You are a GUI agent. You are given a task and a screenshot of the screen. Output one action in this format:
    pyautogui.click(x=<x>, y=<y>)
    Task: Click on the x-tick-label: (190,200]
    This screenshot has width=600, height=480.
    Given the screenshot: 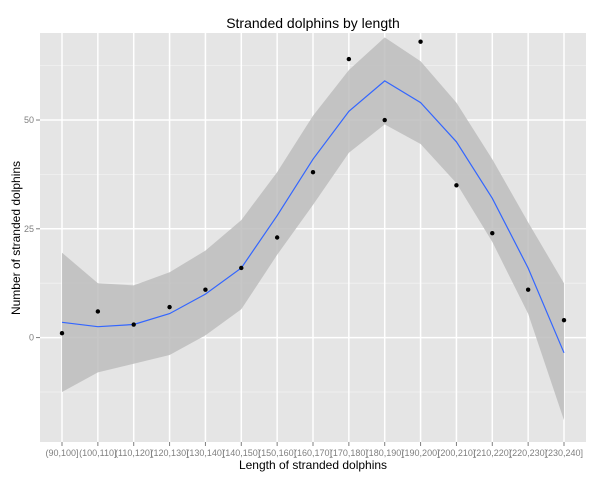 What is the action you would take?
    pyautogui.click(x=421, y=453)
    